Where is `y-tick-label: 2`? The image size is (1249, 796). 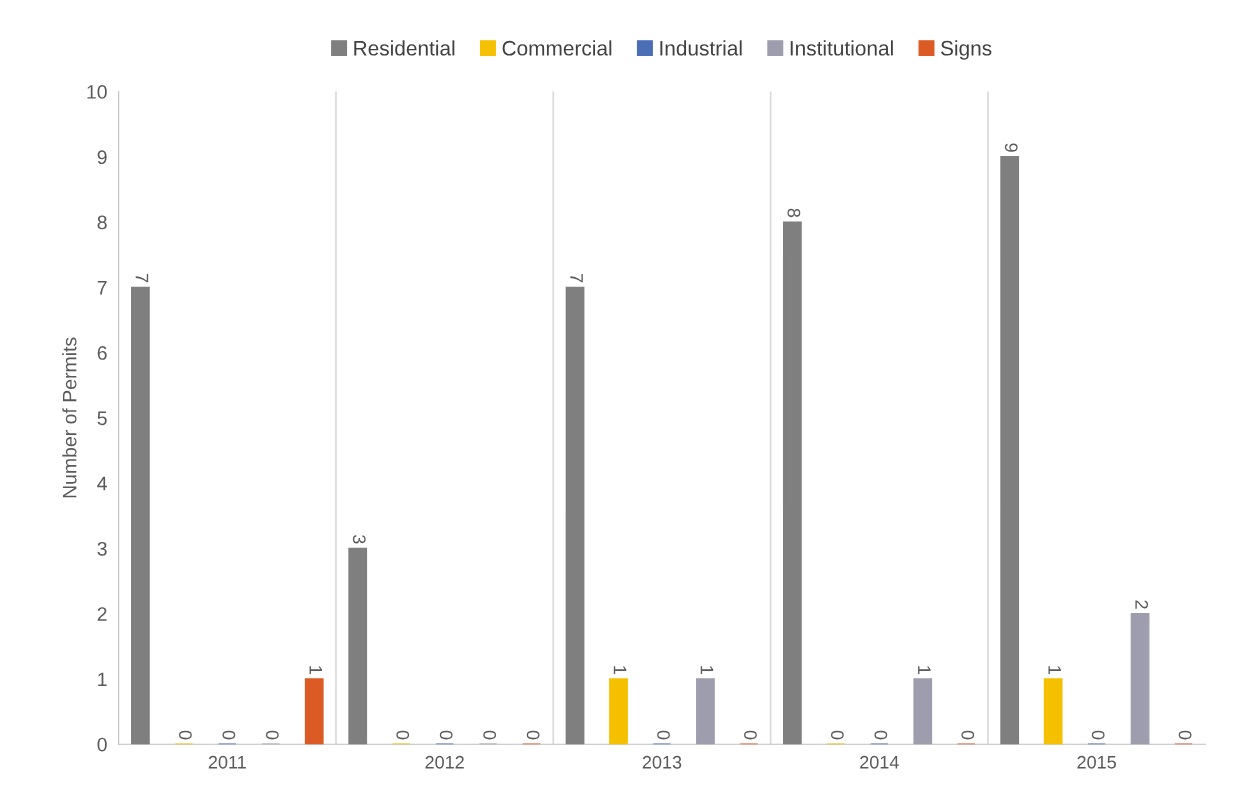 y-tick-label: 2 is located at coordinates (102, 614).